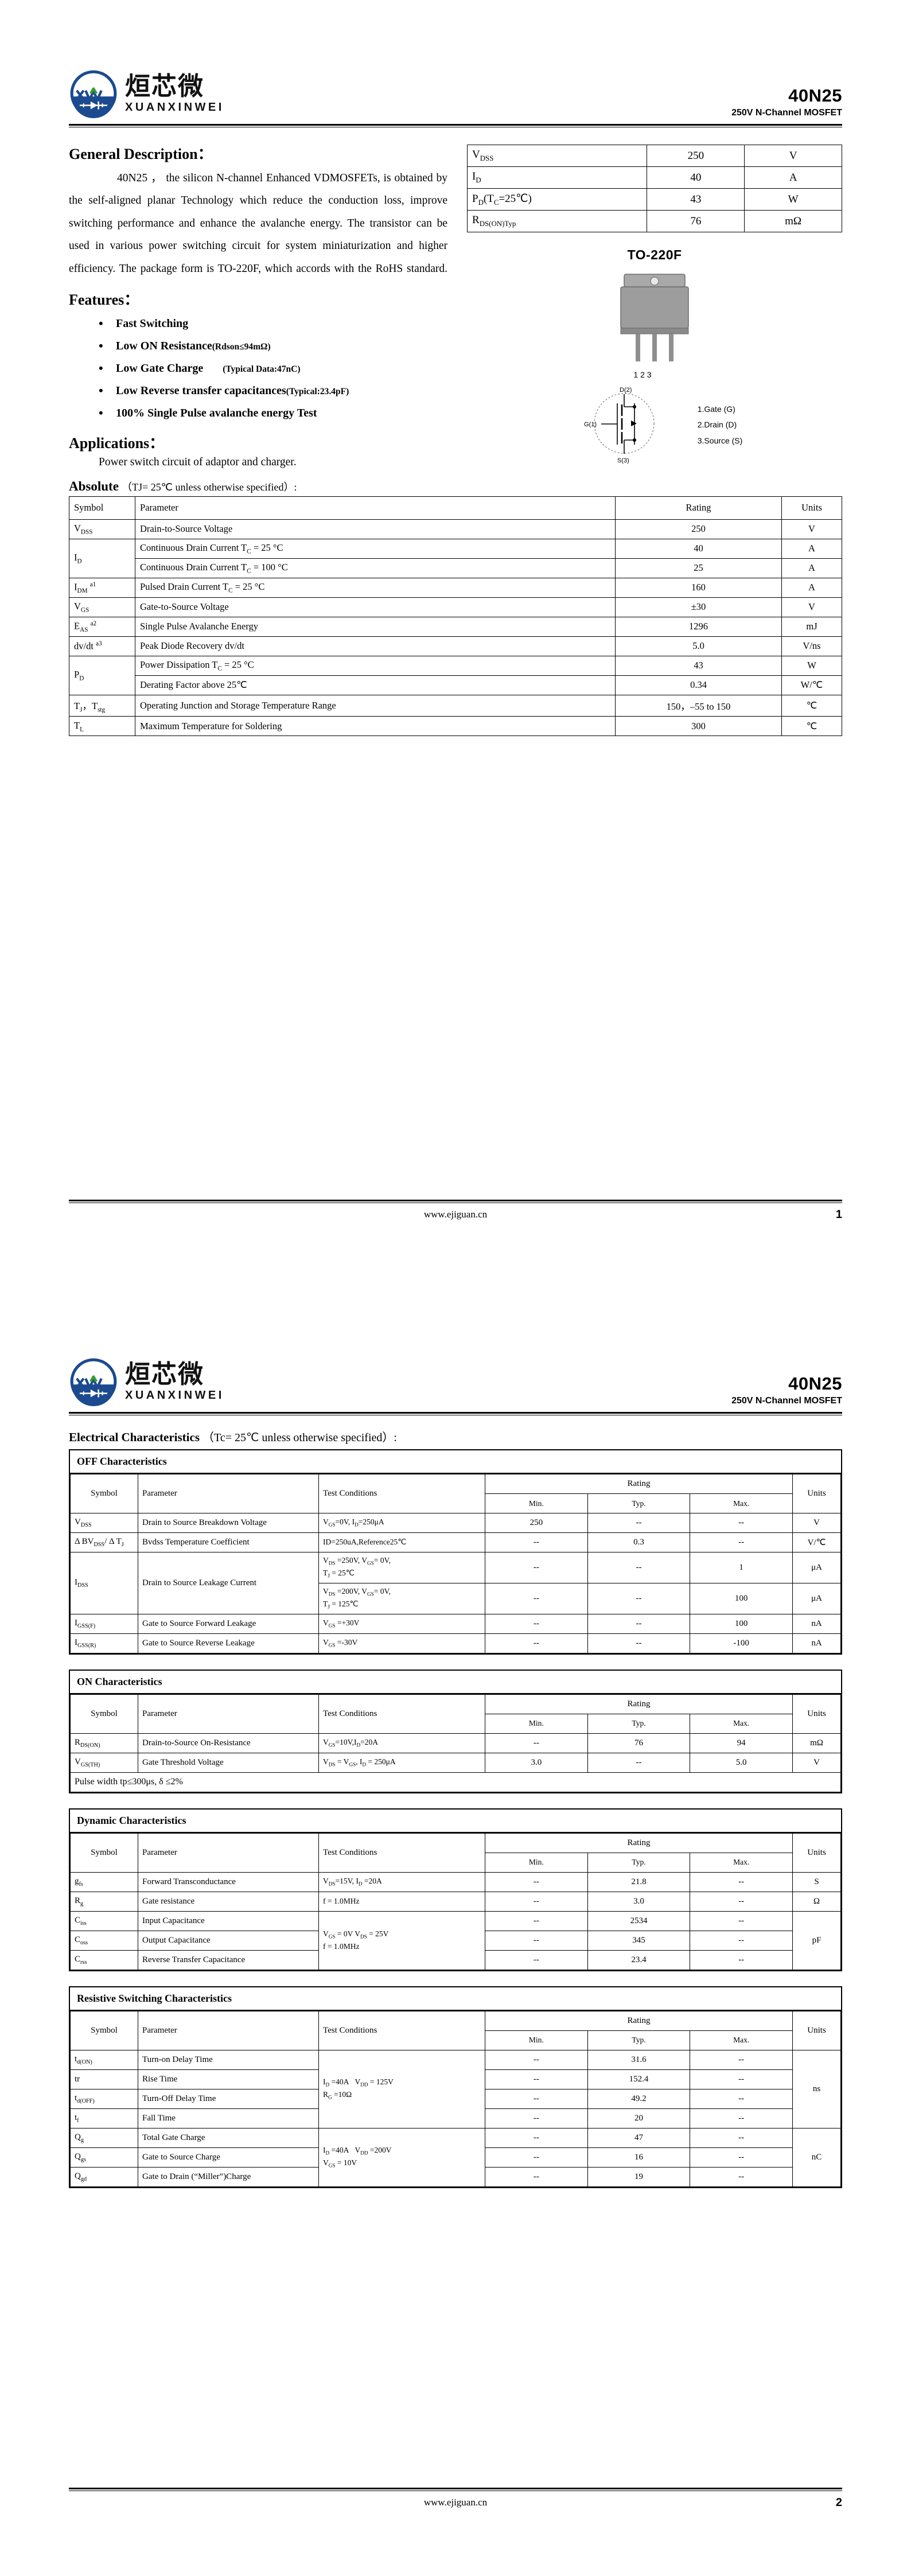  Describe the element at coordinates (812, 568) in the screenshot. I see `abs-units-id-100: A` at that location.